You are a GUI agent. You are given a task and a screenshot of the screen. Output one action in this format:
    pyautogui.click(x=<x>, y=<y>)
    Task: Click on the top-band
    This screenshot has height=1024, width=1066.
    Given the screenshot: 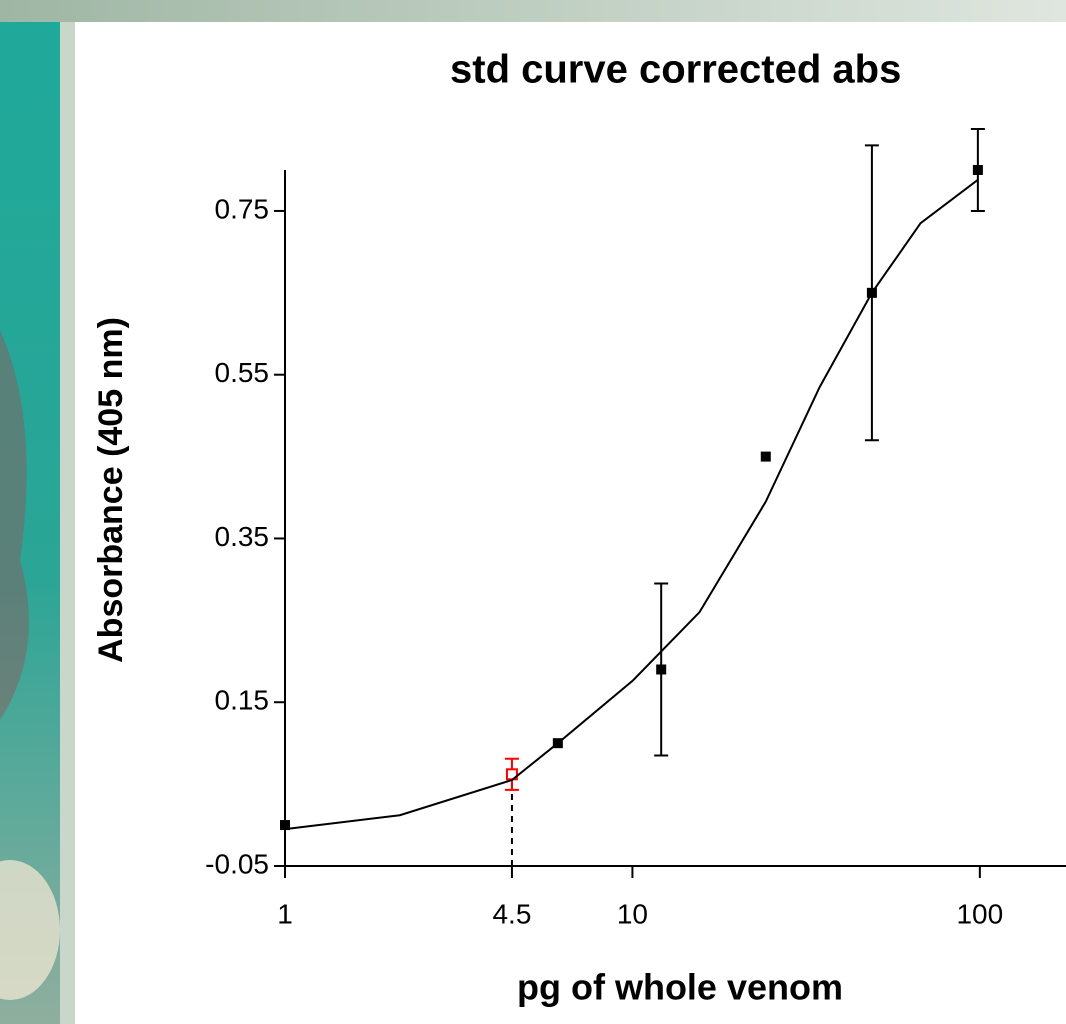 What is the action you would take?
    pyautogui.click(x=533, y=11)
    